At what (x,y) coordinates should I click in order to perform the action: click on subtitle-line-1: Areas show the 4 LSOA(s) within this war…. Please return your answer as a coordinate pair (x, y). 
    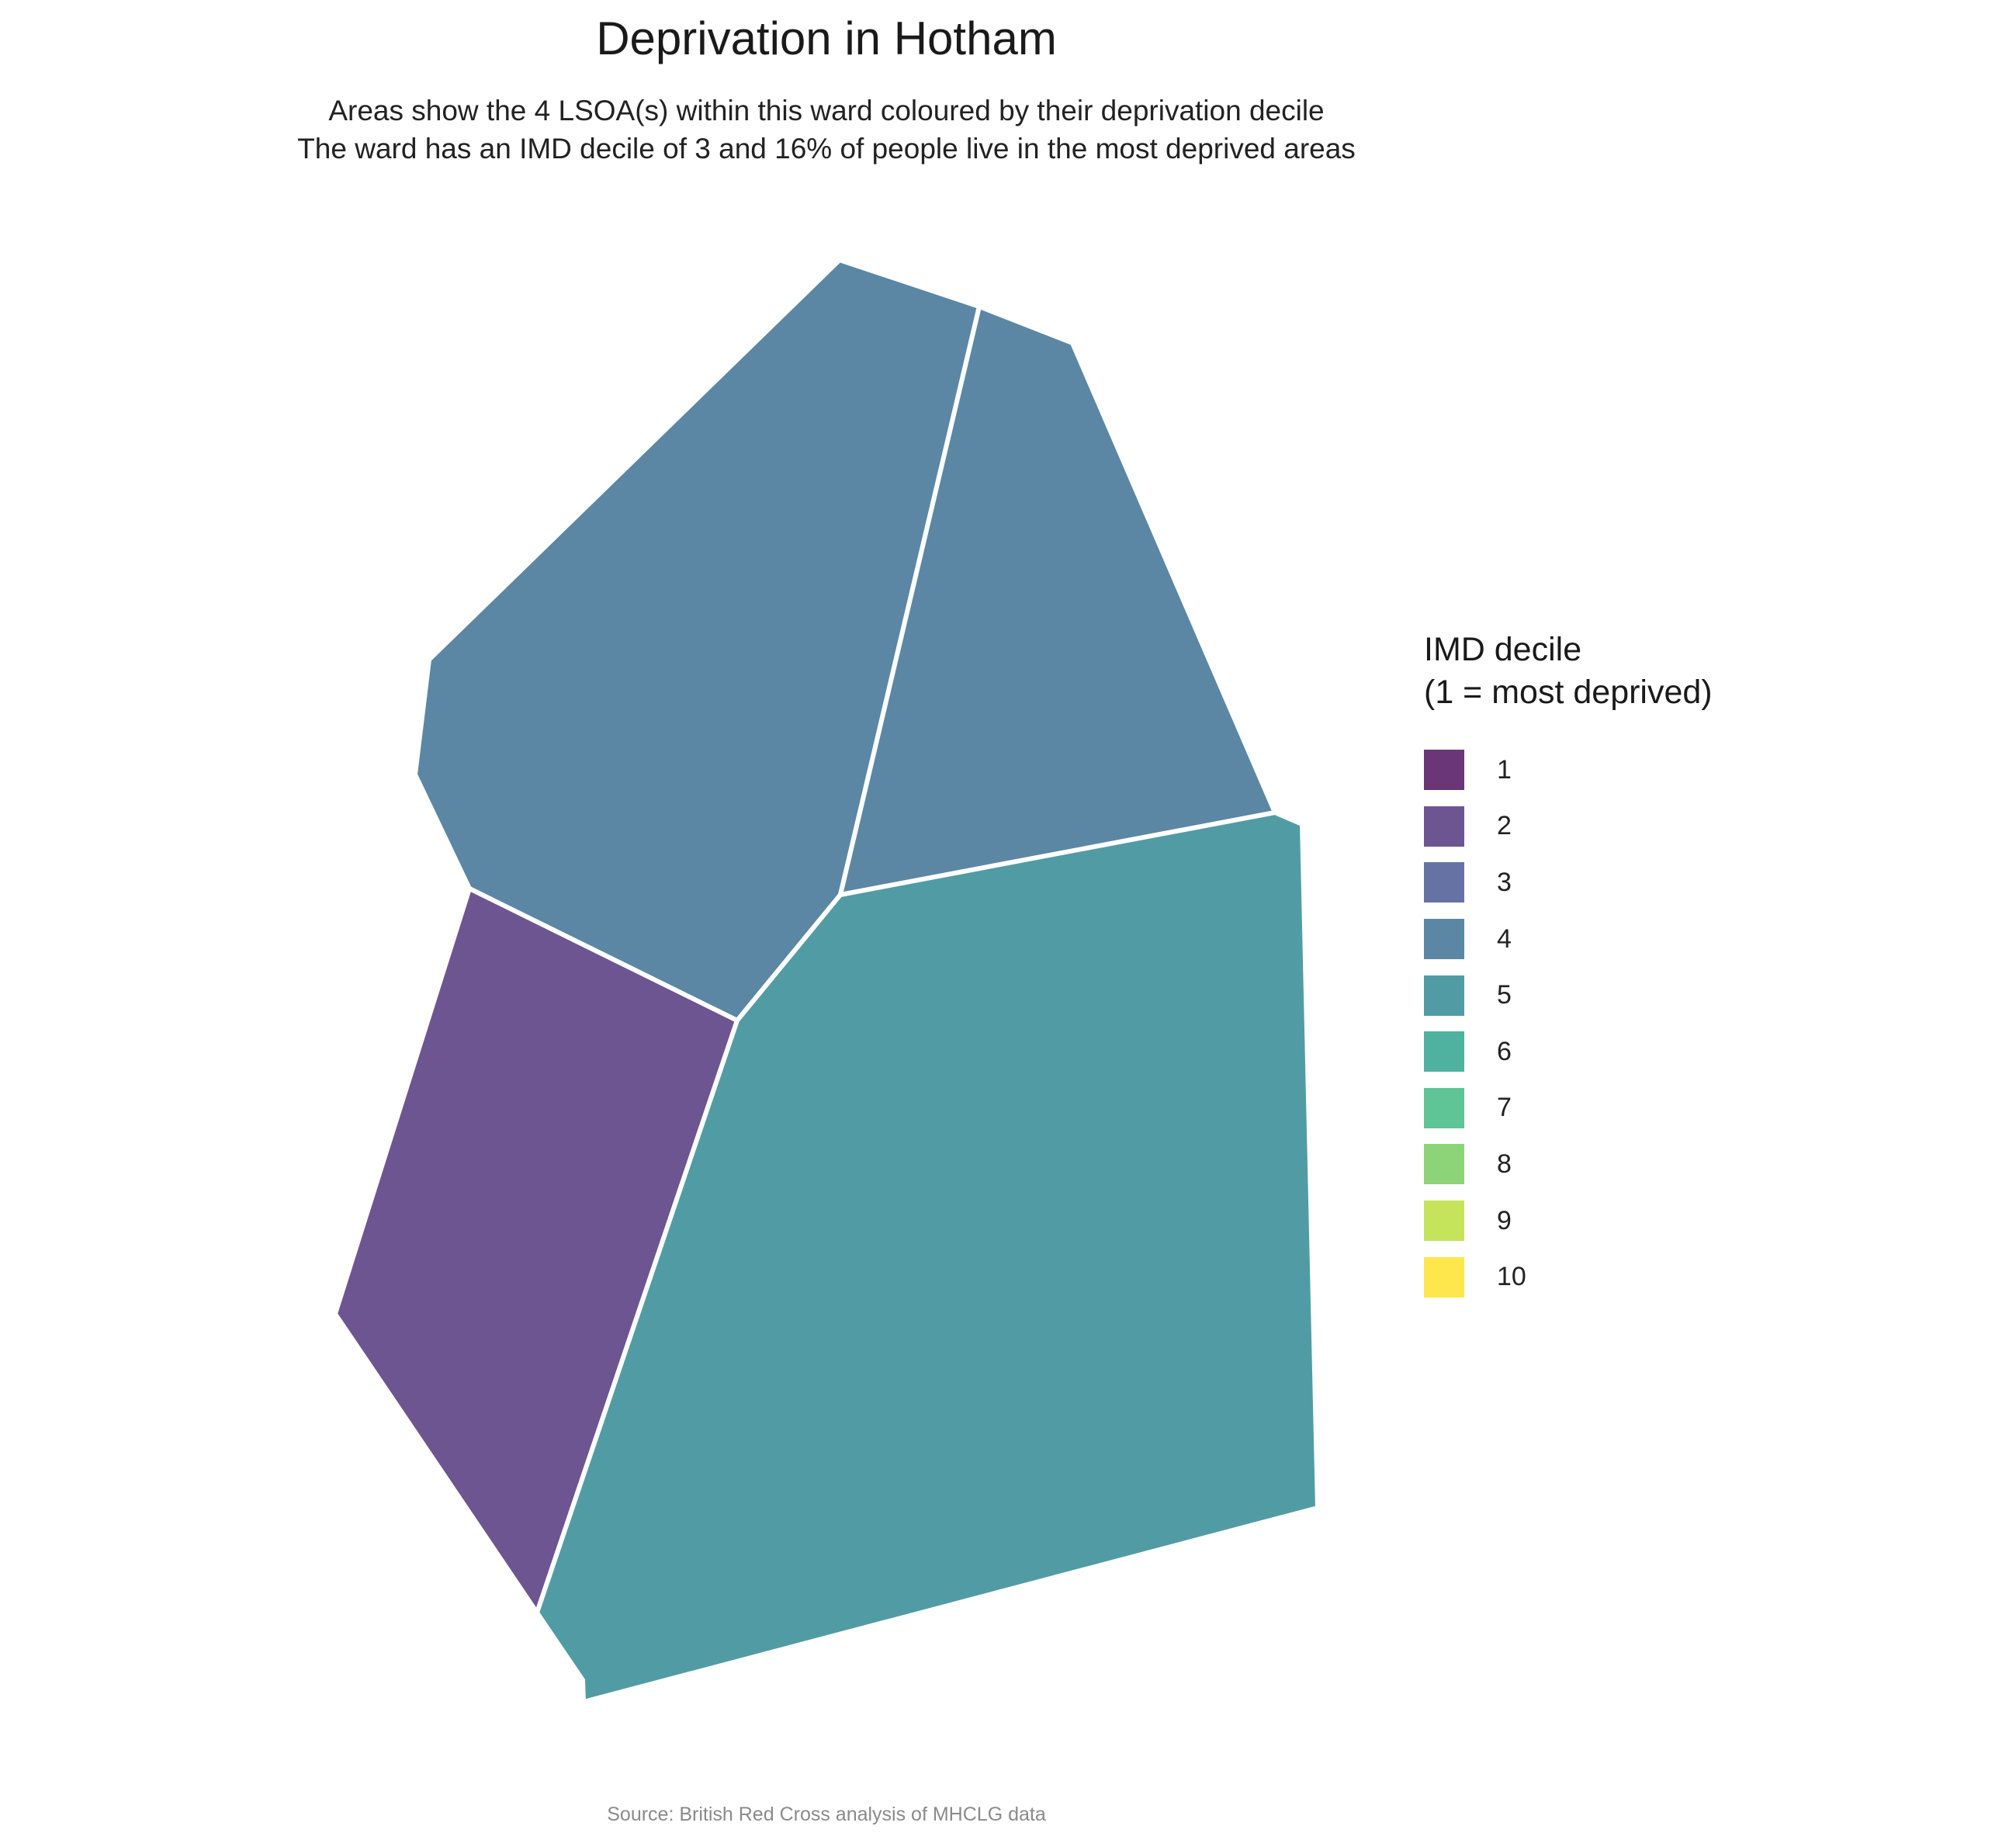
    Looking at the image, I should click on (827, 111).